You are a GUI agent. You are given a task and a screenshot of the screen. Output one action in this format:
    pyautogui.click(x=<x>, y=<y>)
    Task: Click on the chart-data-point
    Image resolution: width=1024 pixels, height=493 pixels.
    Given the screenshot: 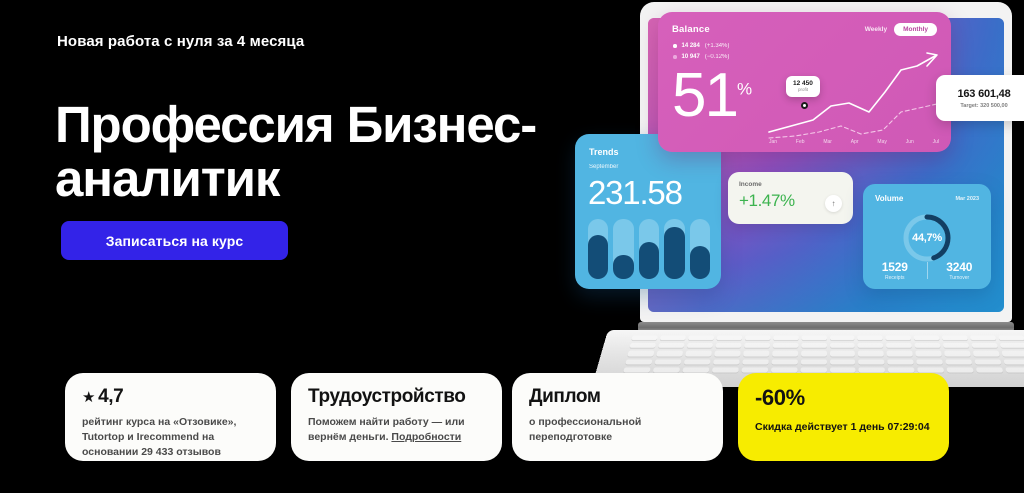 What is the action you would take?
    pyautogui.click(x=804, y=105)
    